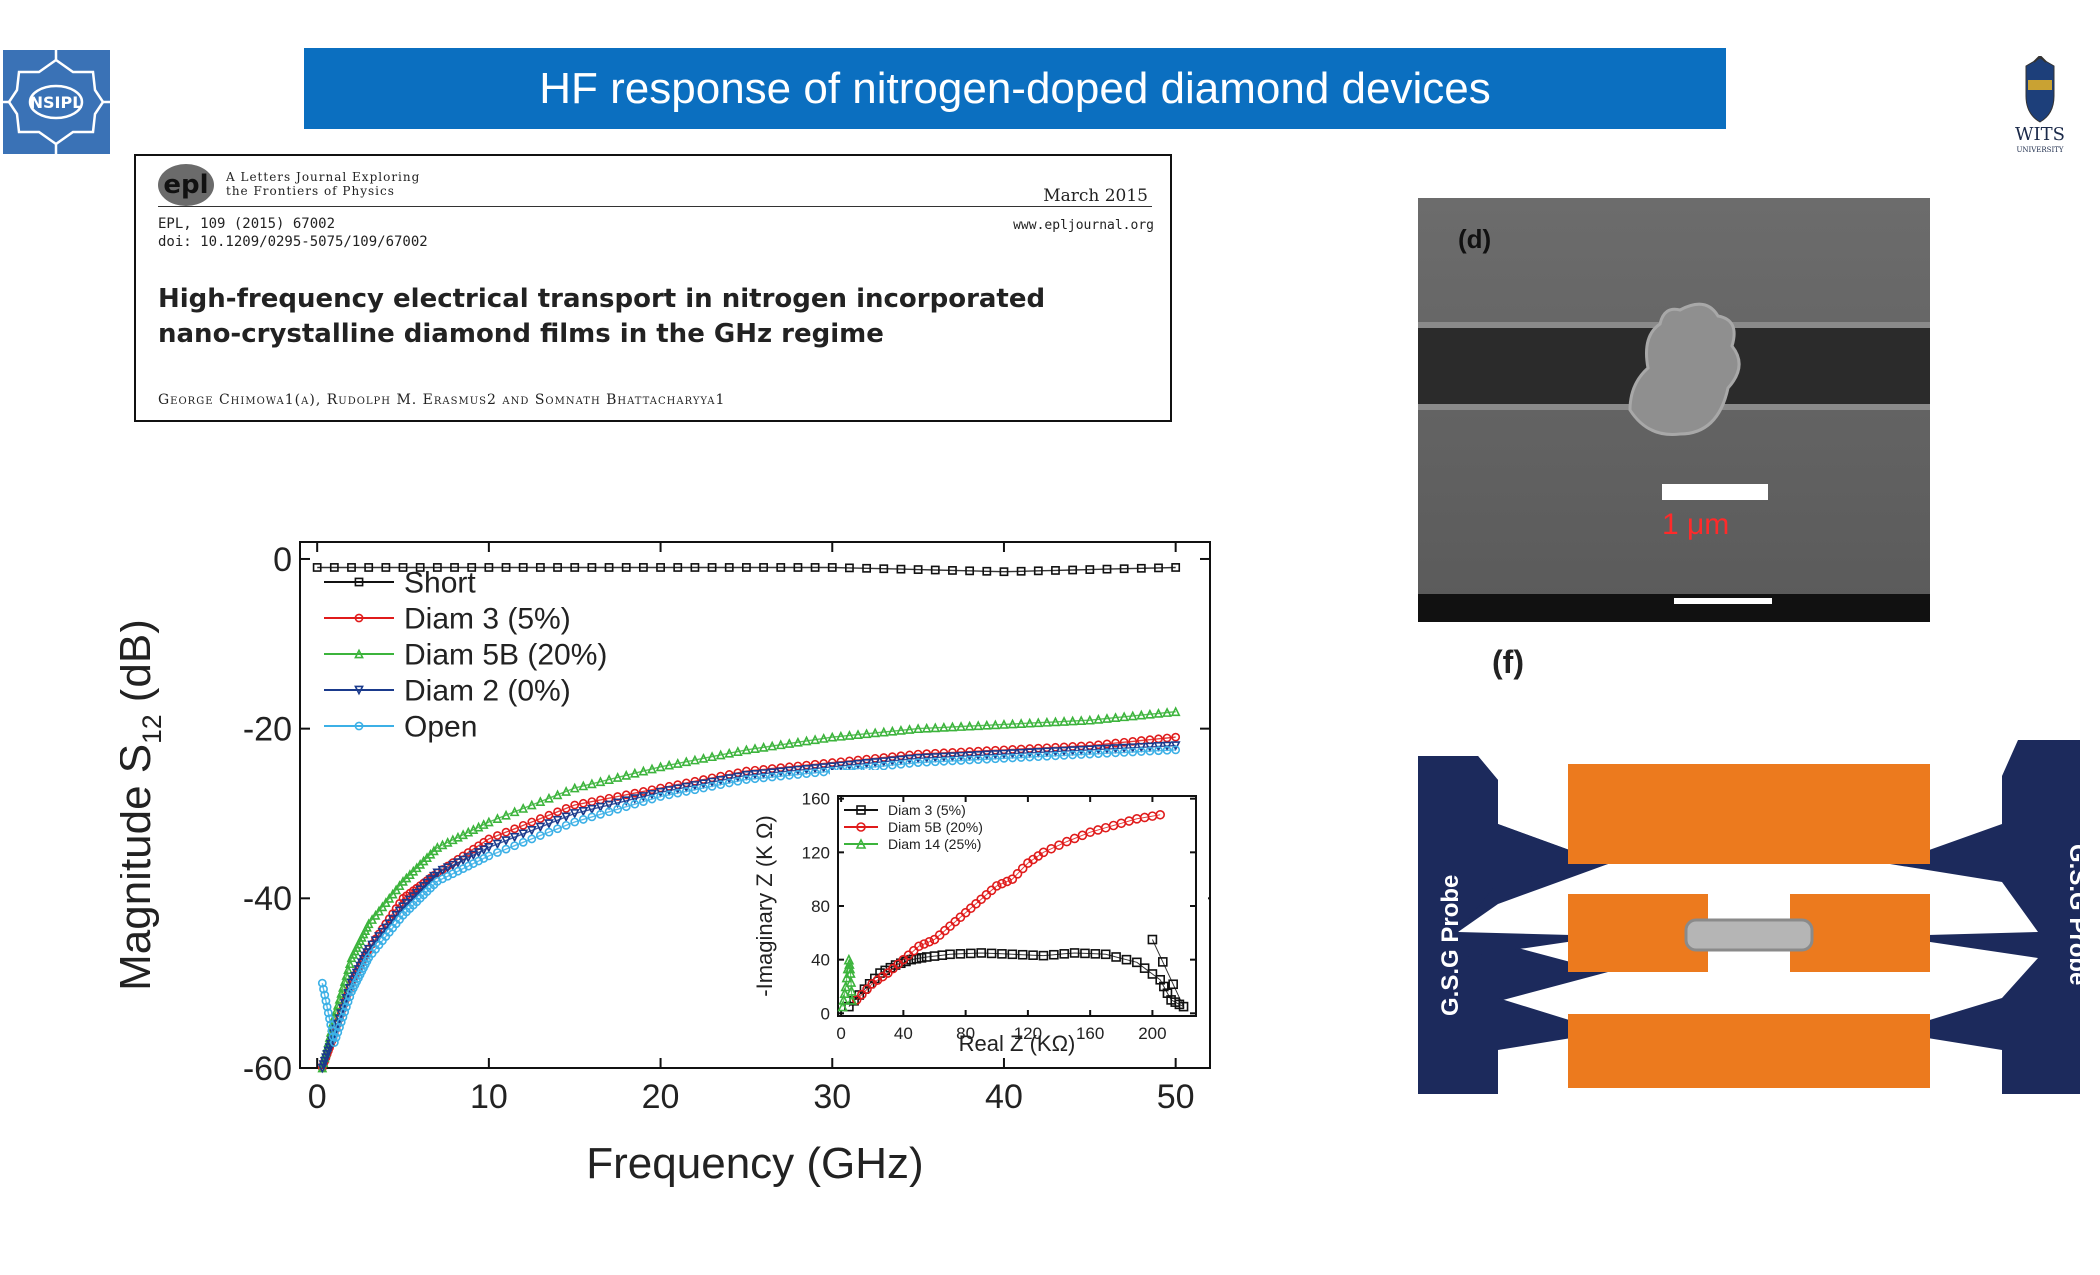  I want to click on paper-date: March 2015, so click(1095, 196).